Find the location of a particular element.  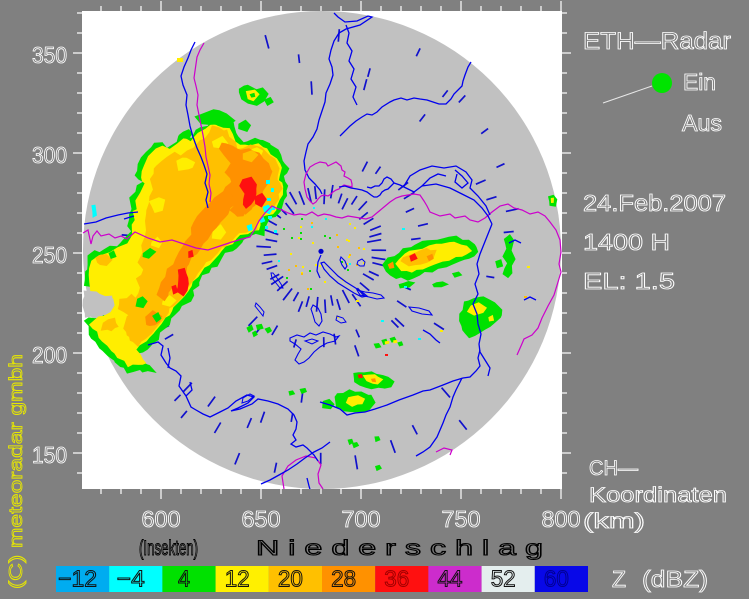

svg-text: (C) meteoradar gmbh is located at coordinates (16, 471).